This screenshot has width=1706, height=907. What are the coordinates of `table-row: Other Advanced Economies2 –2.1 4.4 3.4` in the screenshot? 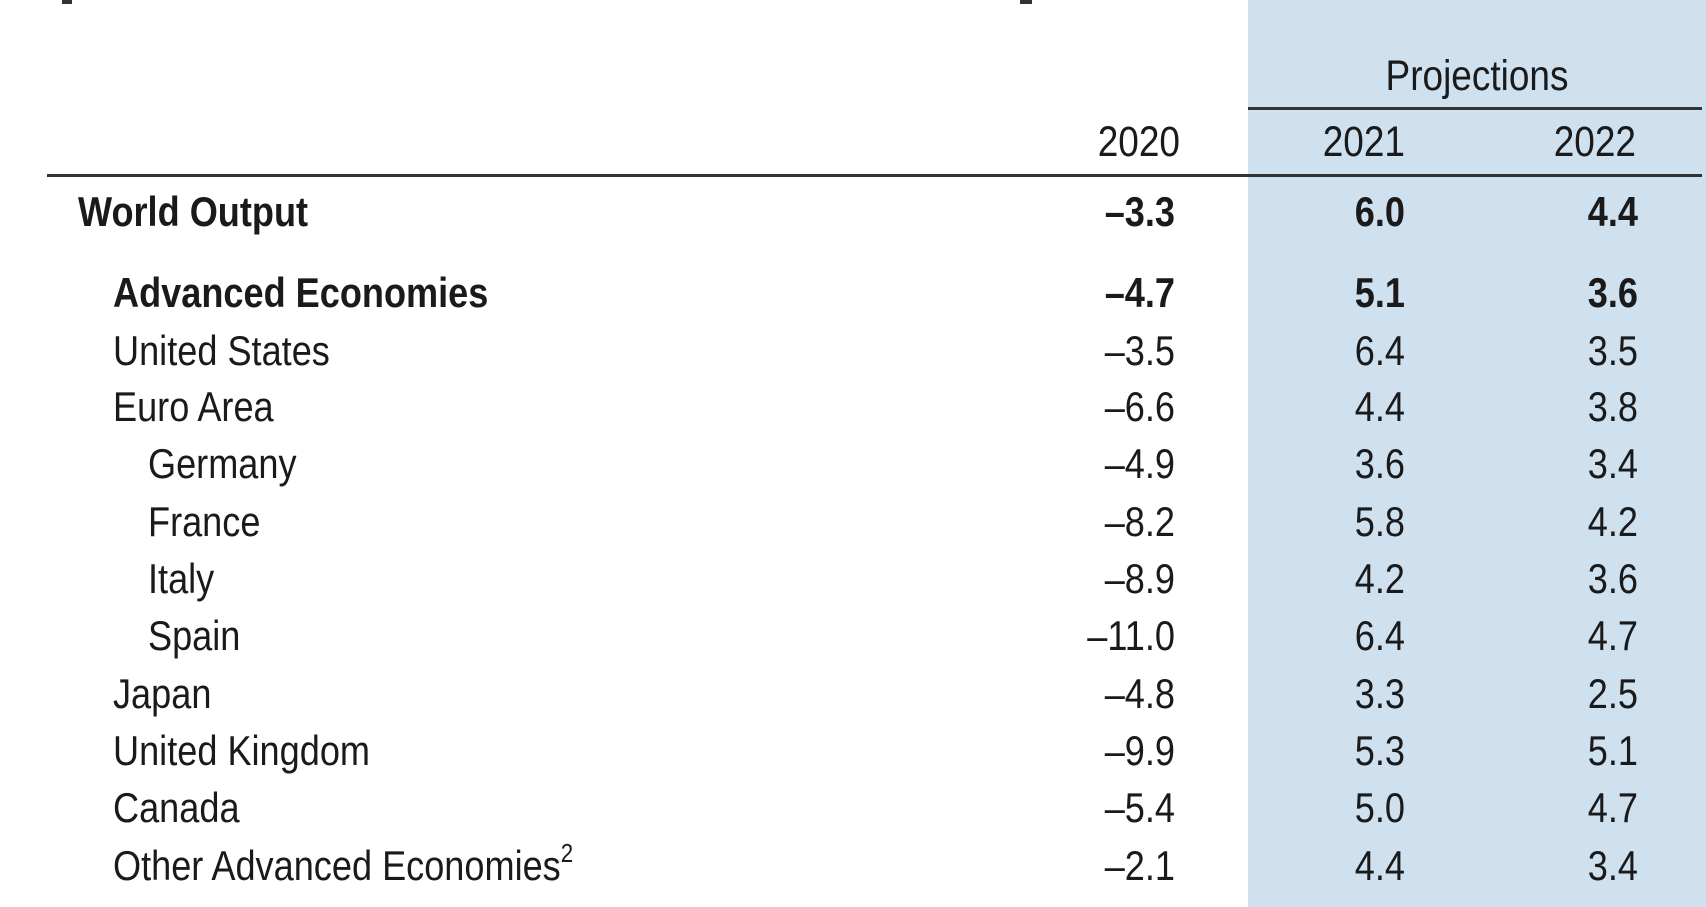 It's located at (853, 866).